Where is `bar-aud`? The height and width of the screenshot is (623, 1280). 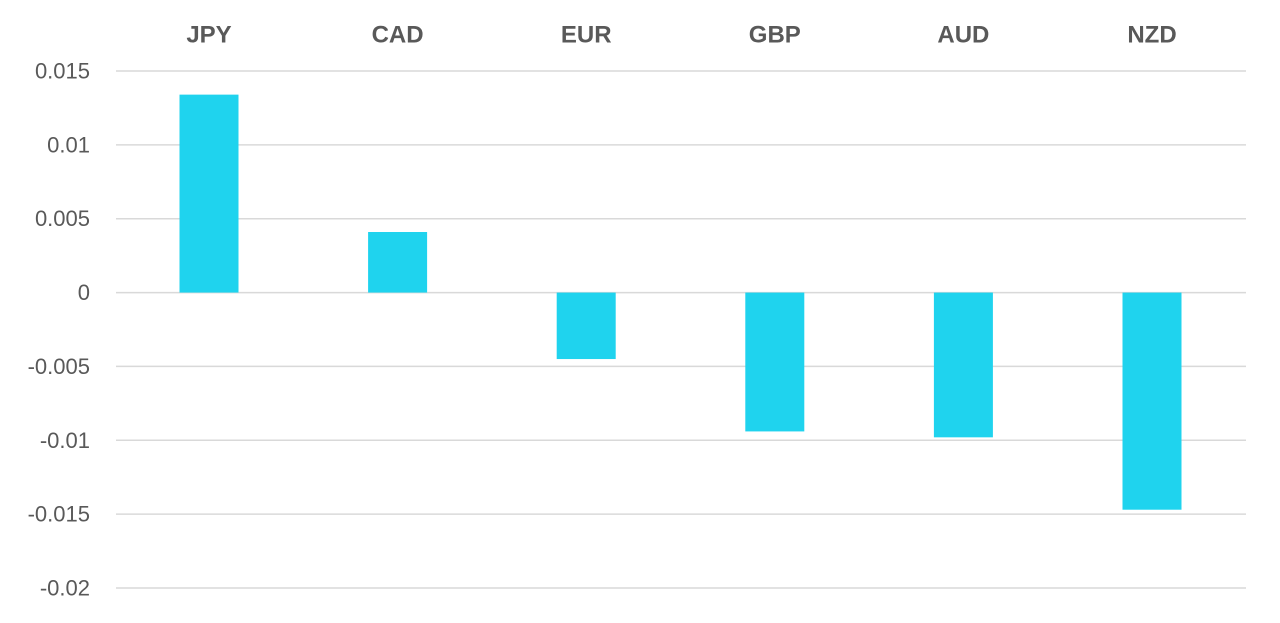
bar-aud is located at coordinates (963, 365).